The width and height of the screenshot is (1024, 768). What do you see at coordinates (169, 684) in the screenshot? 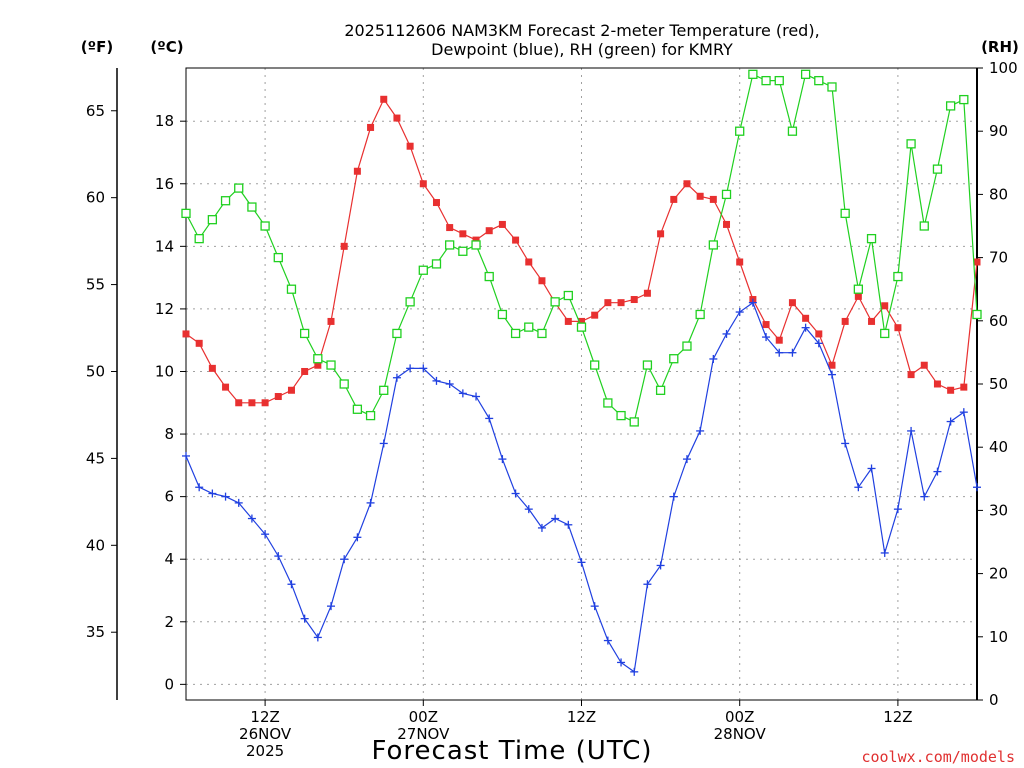
I see `celsius-tick-label: 0` at bounding box center [169, 684].